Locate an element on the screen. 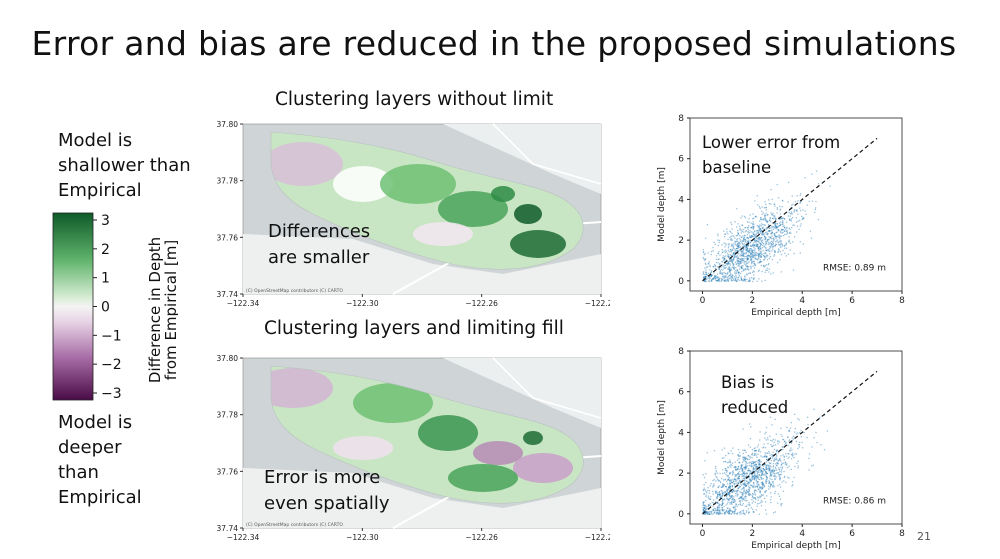 The image size is (1000, 559). map-land-north is located at coordinates (522, 159).